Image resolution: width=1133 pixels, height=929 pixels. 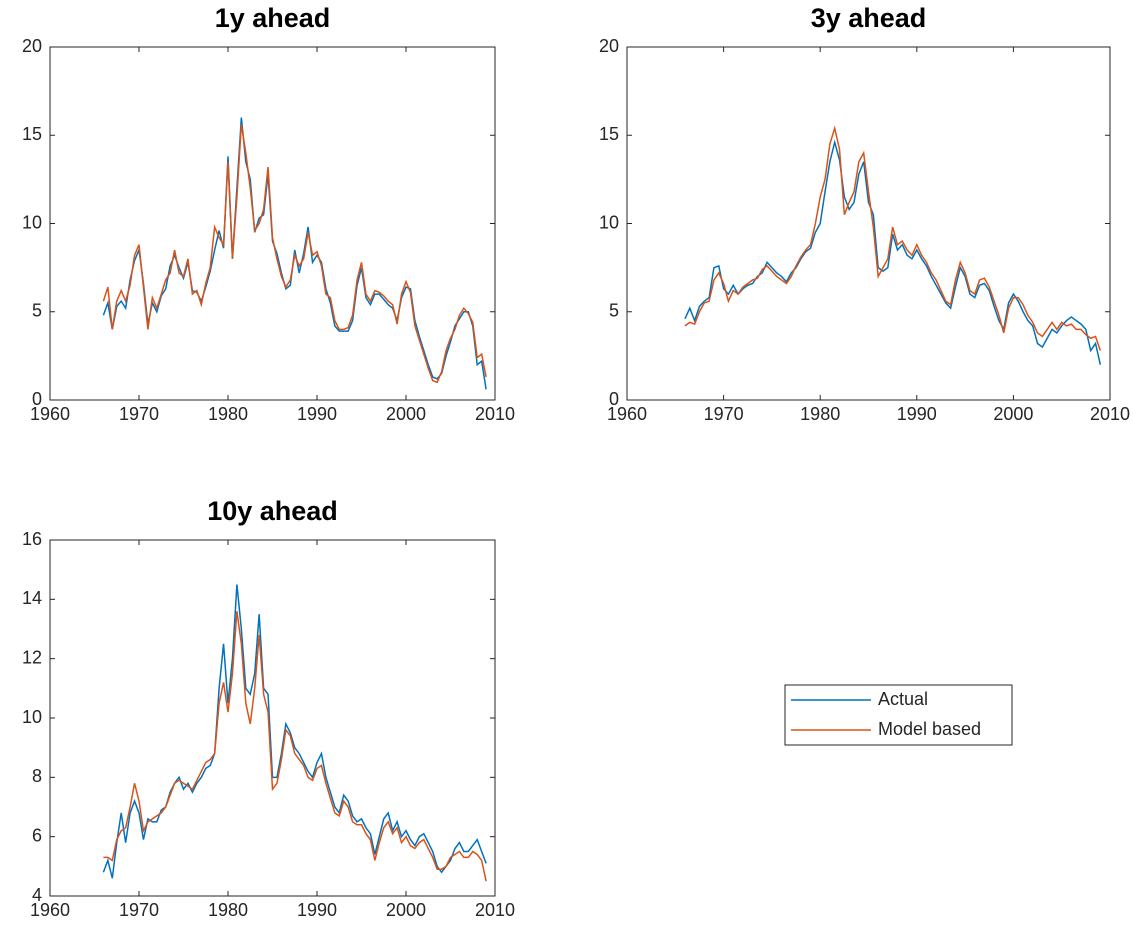 What do you see at coordinates (903, 699) in the screenshot?
I see `legend-label: Actual` at bounding box center [903, 699].